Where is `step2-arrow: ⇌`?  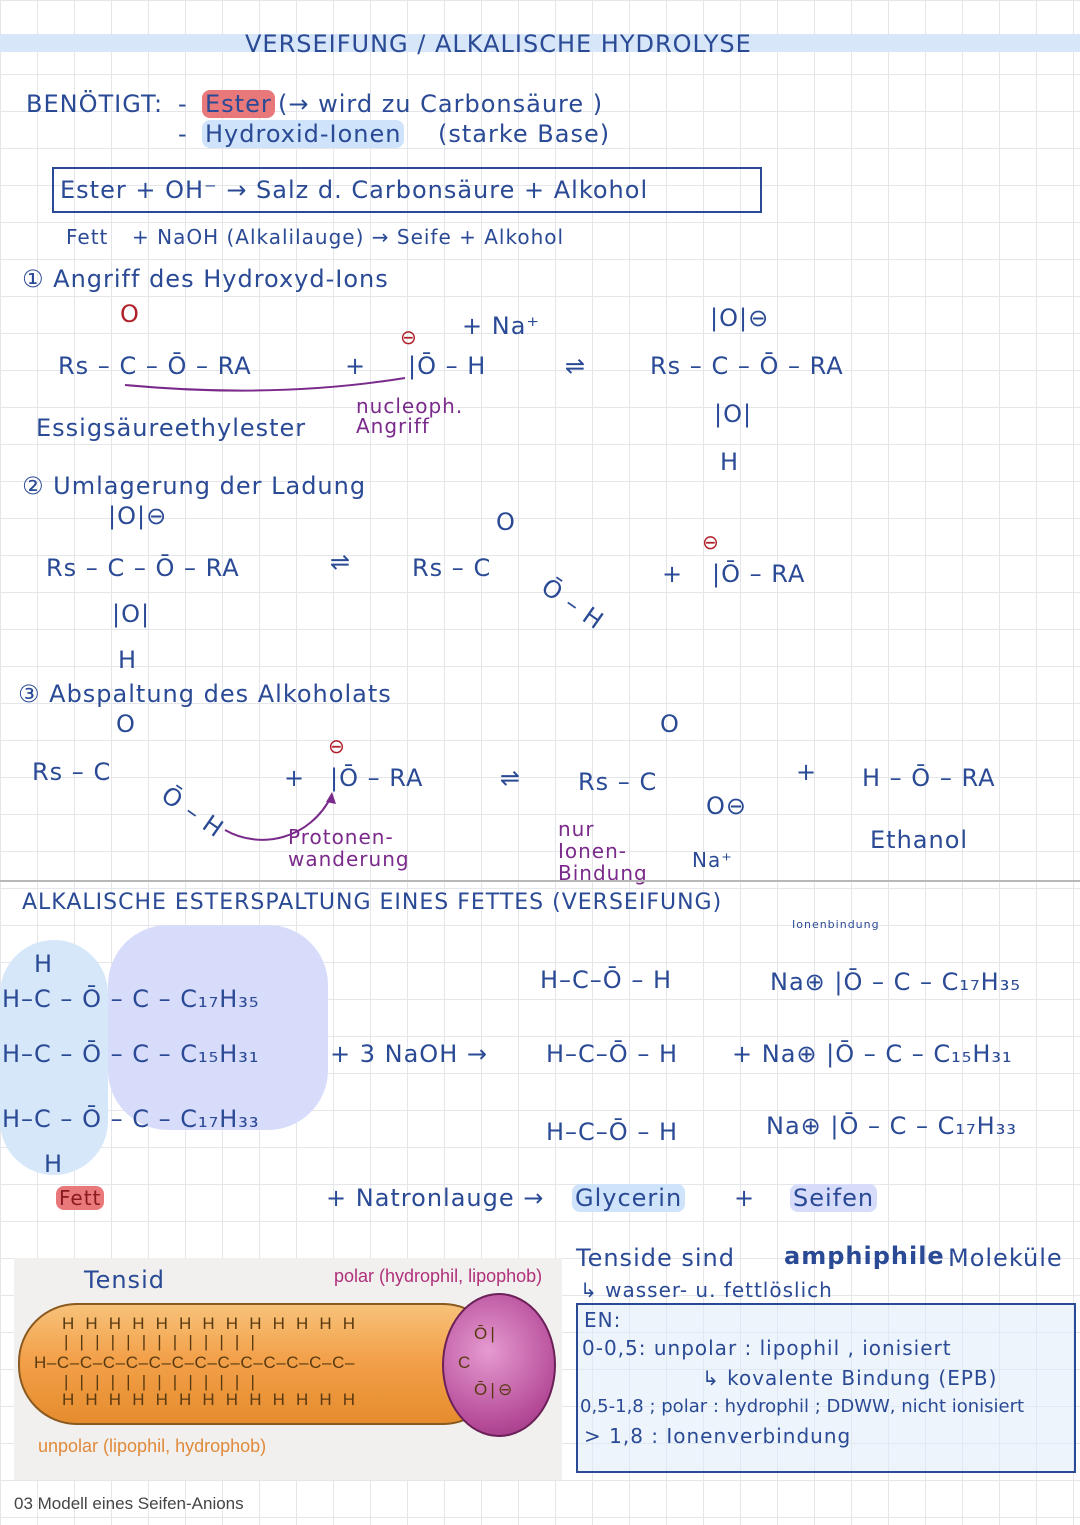 step2-arrow: ⇌ is located at coordinates (341, 562).